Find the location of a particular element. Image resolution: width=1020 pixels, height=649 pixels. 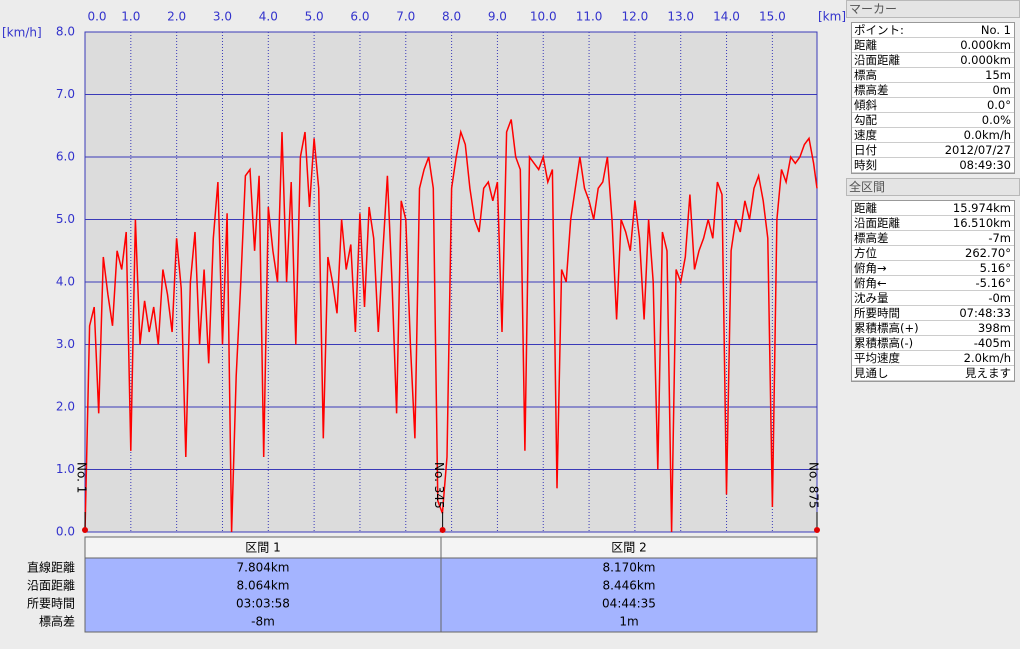

y-tick-label: 4.0 is located at coordinates (65, 282).